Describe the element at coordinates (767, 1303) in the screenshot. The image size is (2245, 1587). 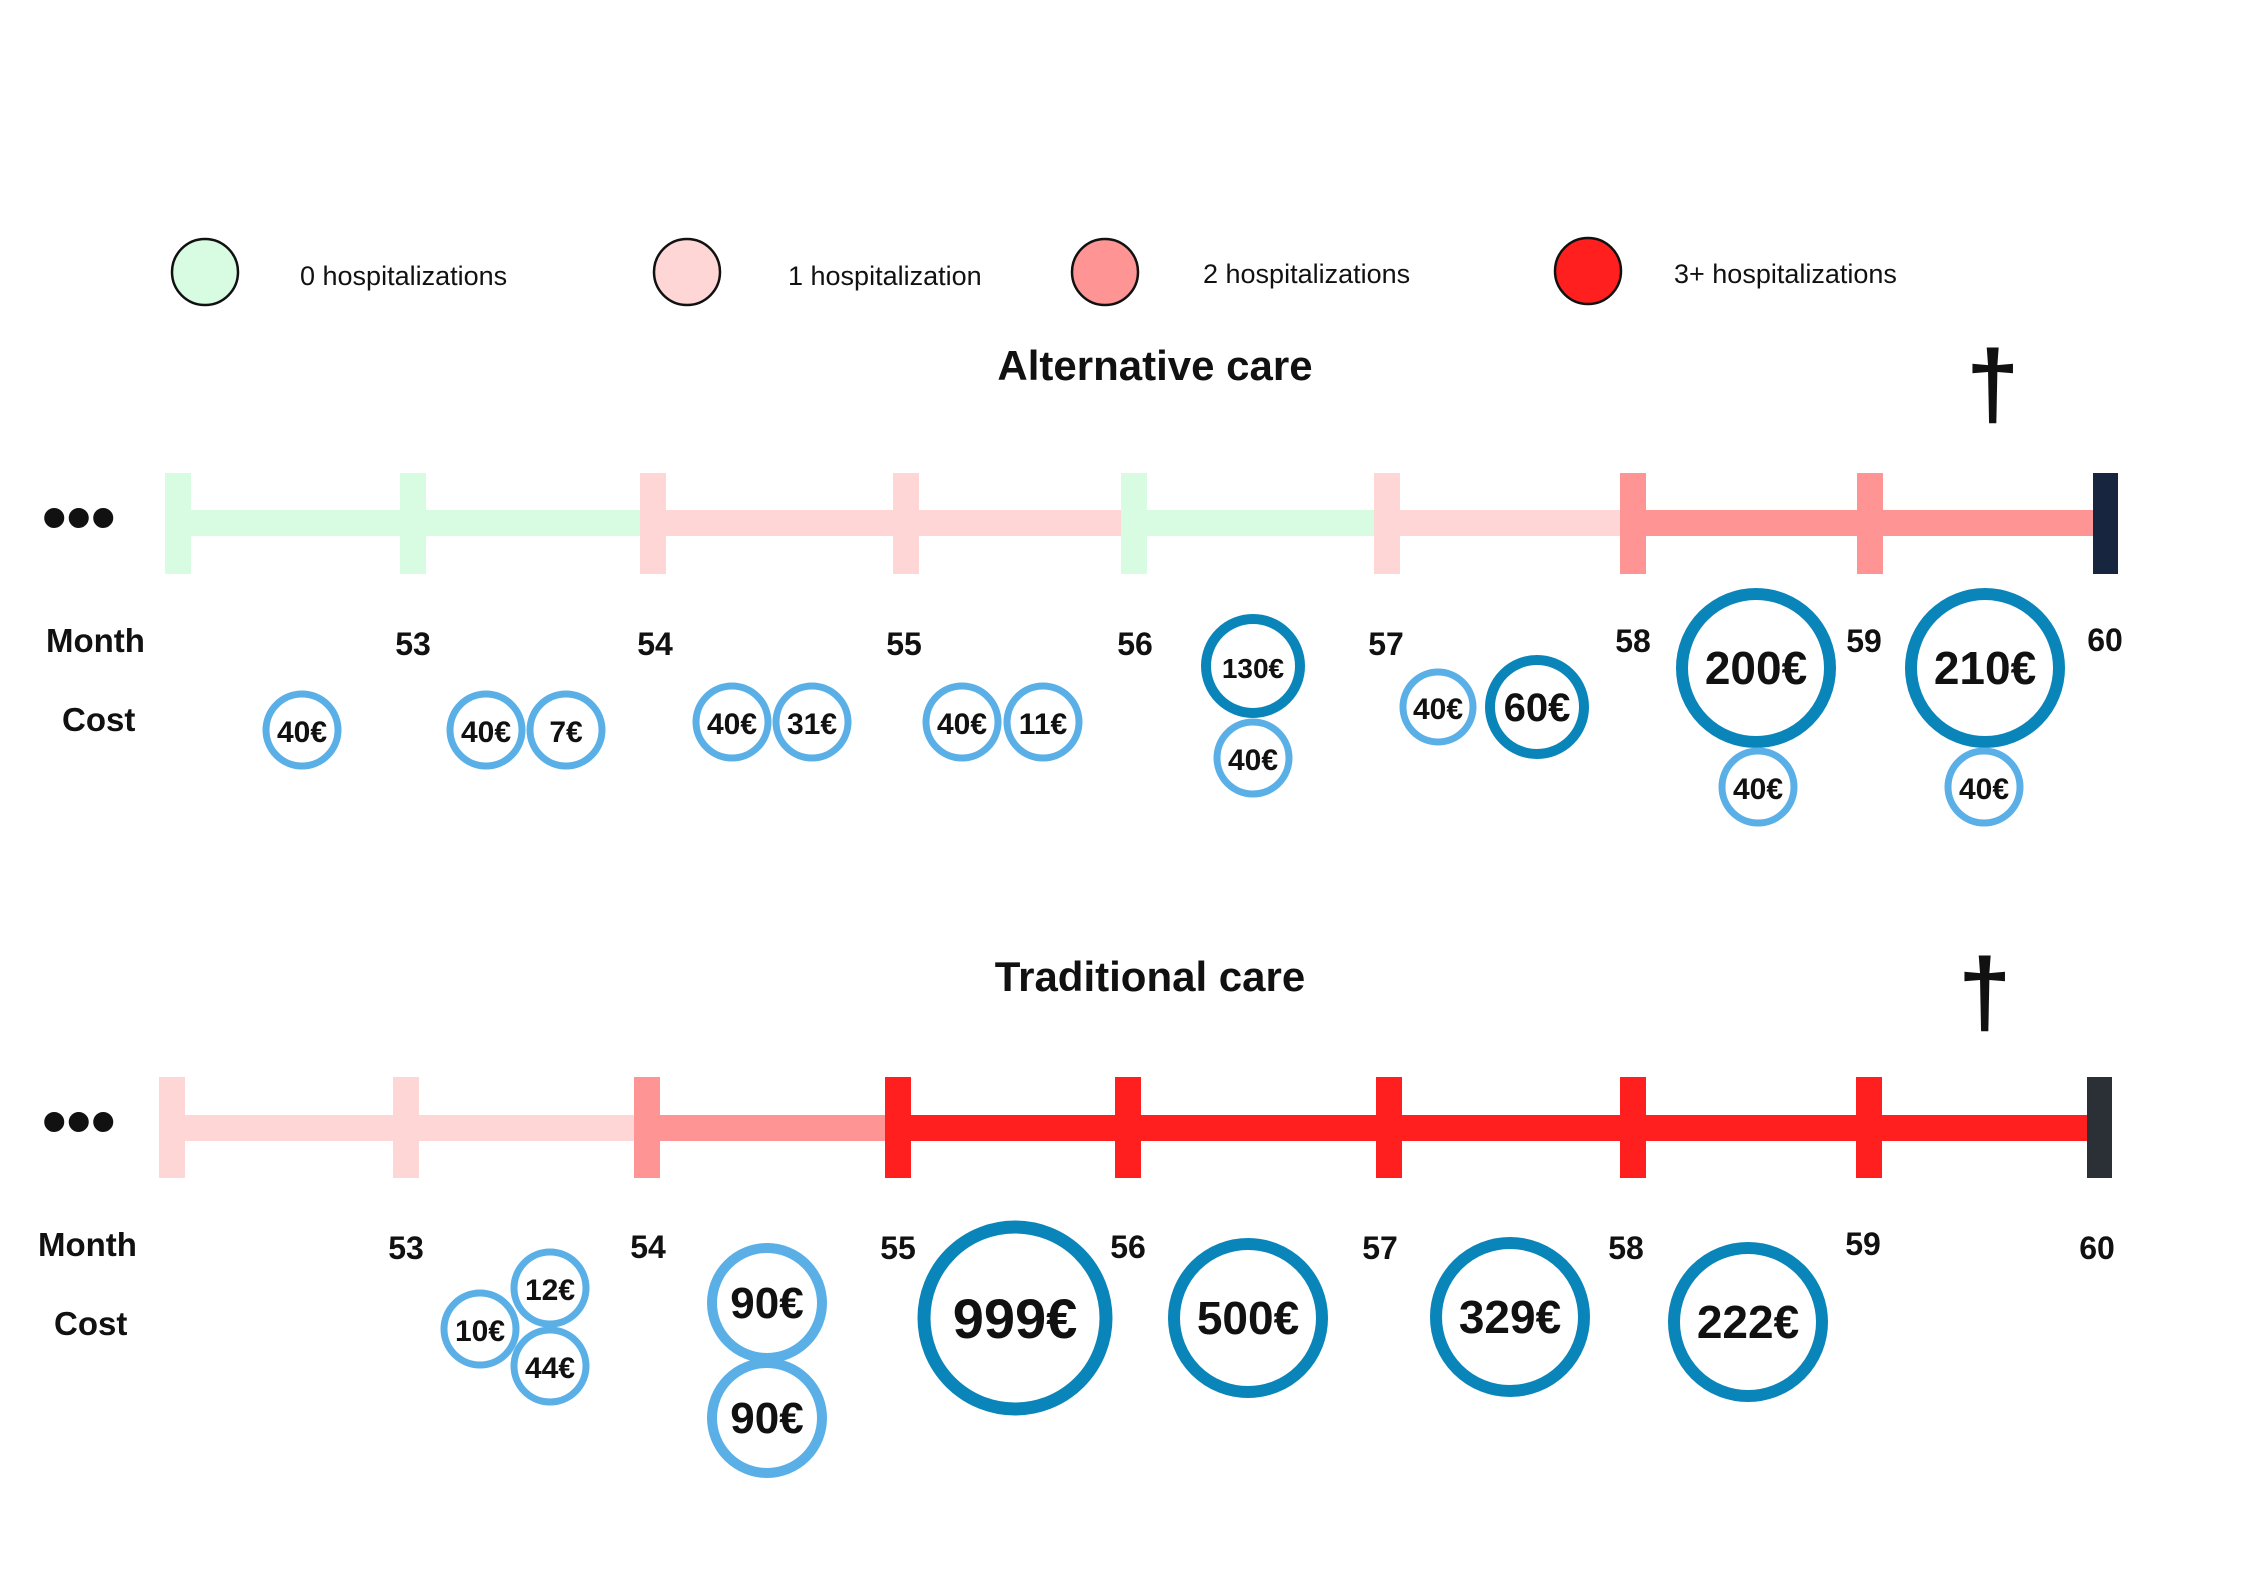
I see `trad-cost-bubble: 90€` at that location.